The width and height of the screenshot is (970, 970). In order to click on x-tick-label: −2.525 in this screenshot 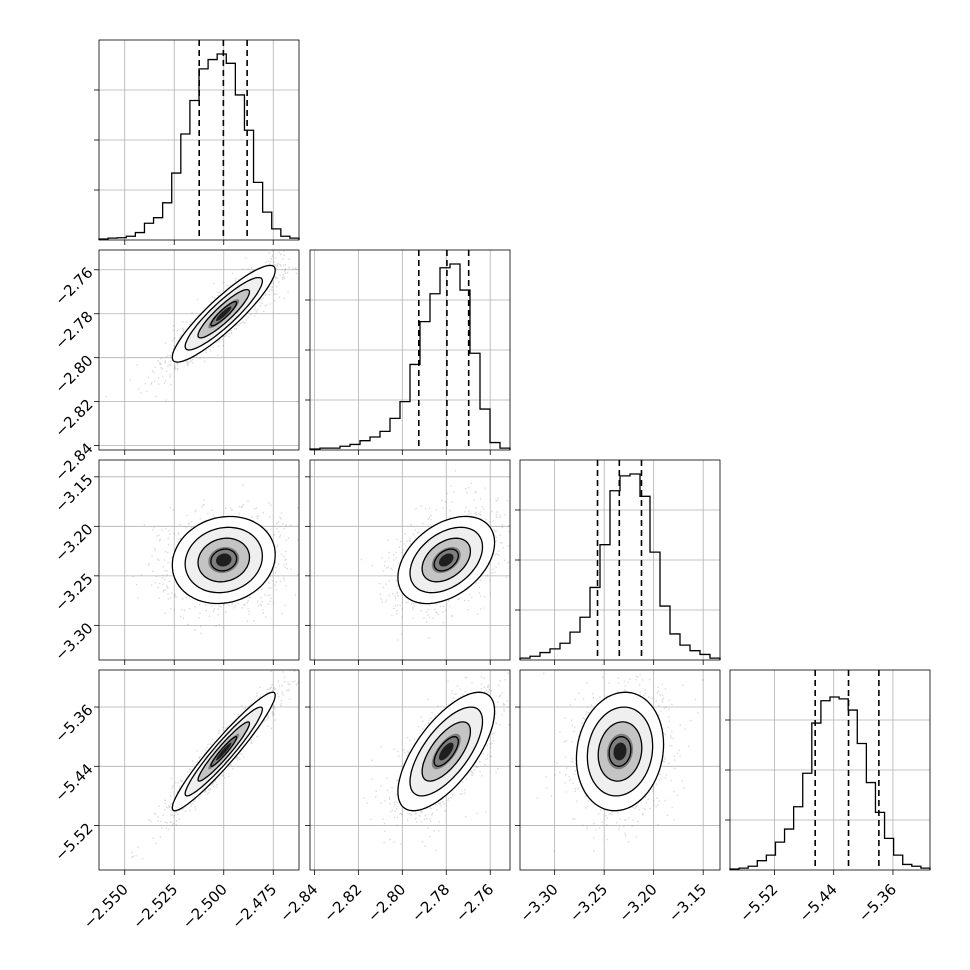, I will do `click(155, 906)`.